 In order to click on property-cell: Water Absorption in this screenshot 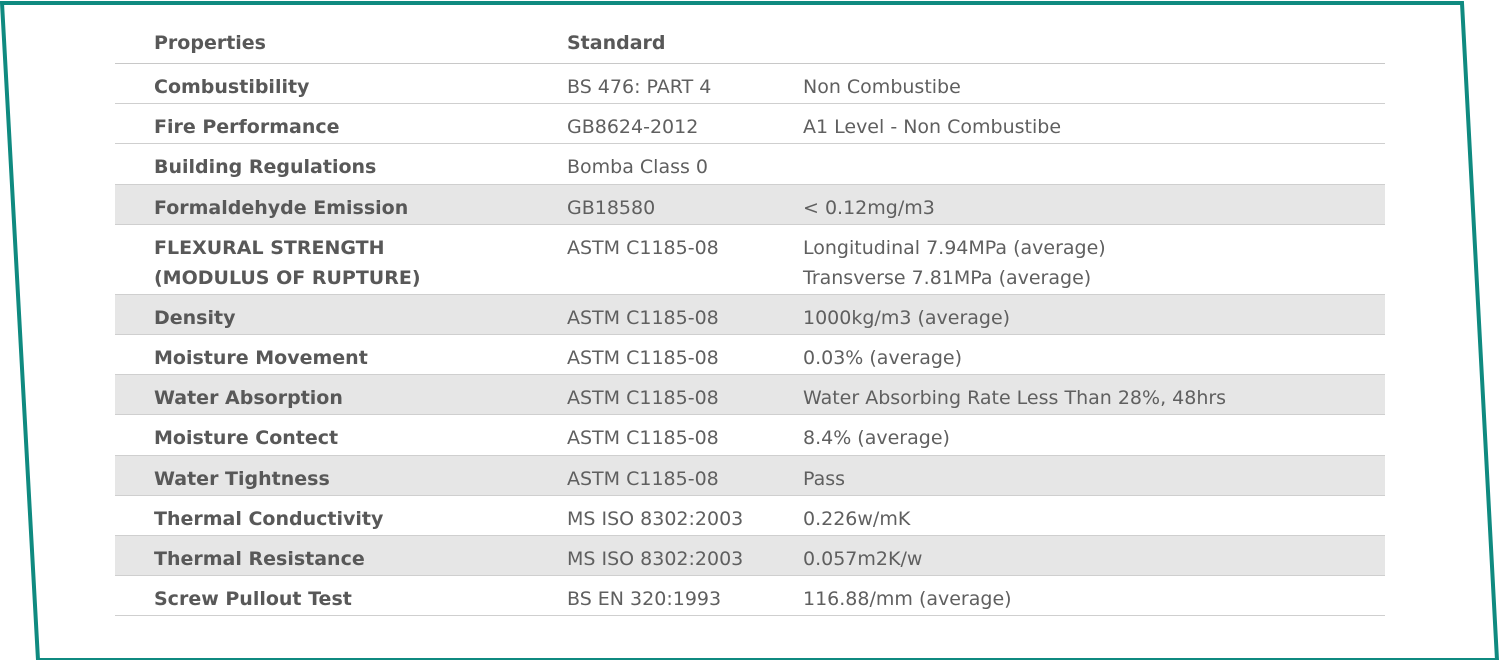, I will do `click(248, 398)`.